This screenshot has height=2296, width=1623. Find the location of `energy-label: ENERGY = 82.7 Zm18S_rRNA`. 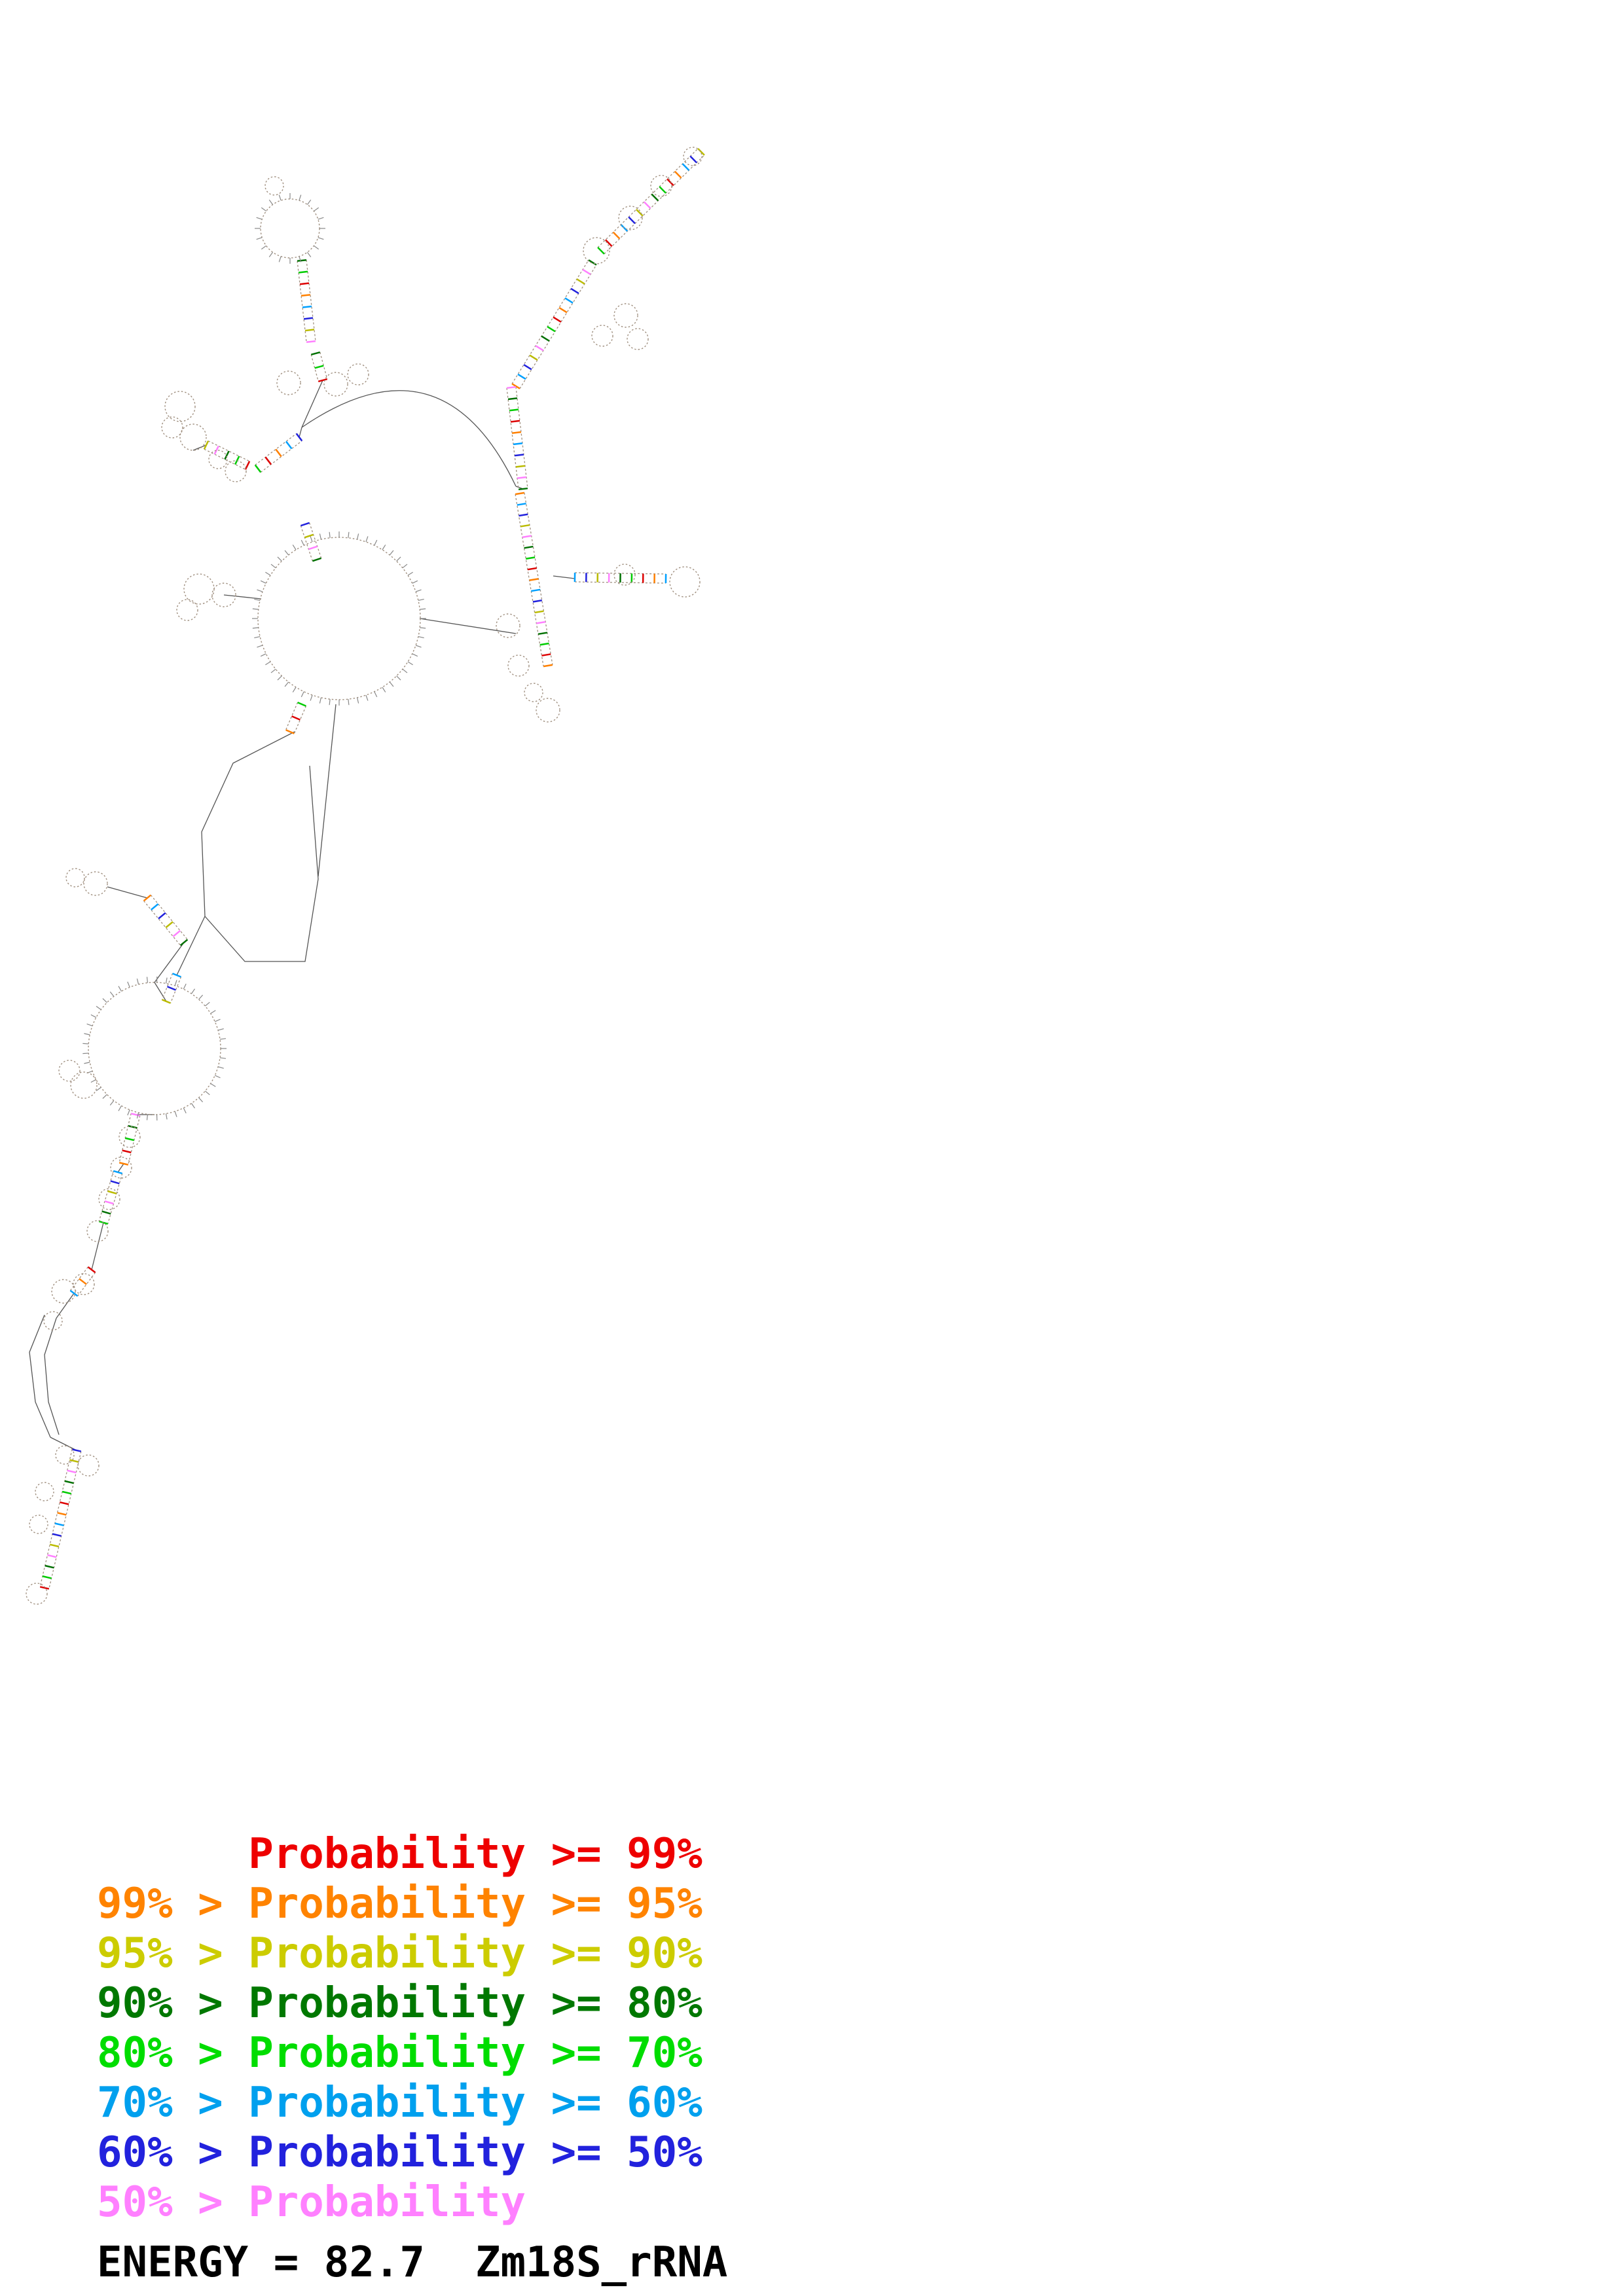

energy-label: ENERGY = 82.7 Zm18S_rRNA is located at coordinates (412, 2262).